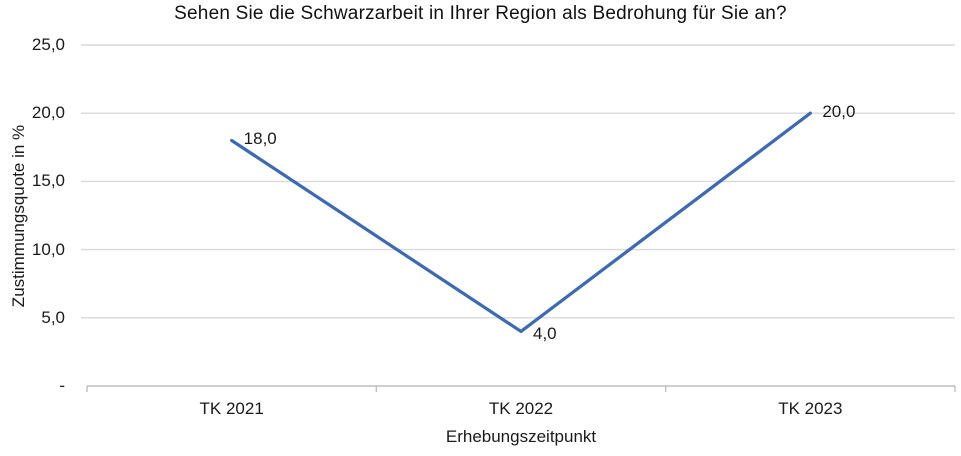 The height and width of the screenshot is (456, 961). Describe the element at coordinates (53, 317) in the screenshot. I see `y-tick-label: 5,0` at that location.